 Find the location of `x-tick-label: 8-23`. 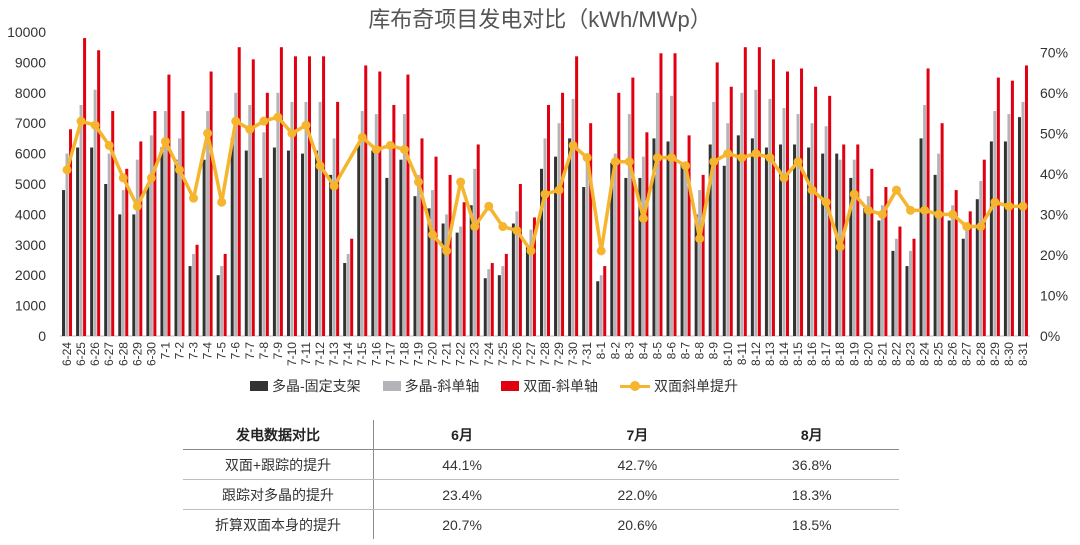

x-tick-label: 8-23 is located at coordinates (911, 354).